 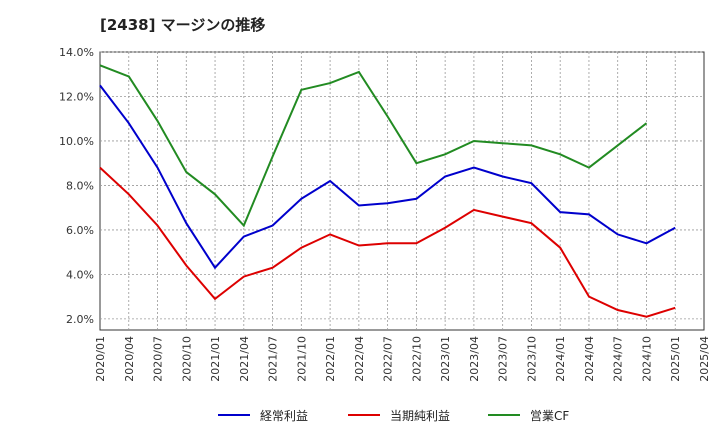 What do you see at coordinates (474, 359) in the screenshot?
I see `x-tick-label: 2023/04` at bounding box center [474, 359].